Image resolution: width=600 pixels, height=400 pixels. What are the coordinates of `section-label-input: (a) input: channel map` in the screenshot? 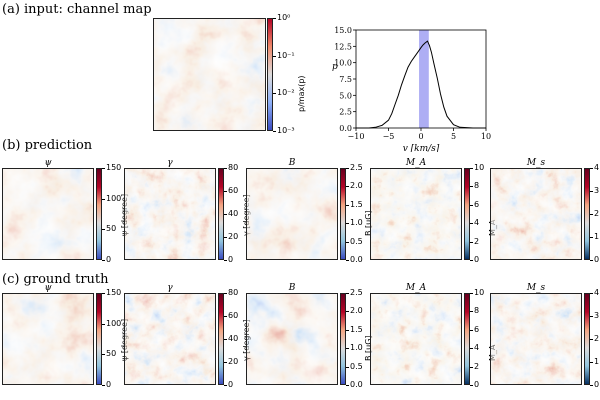 It's located at (77, 9).